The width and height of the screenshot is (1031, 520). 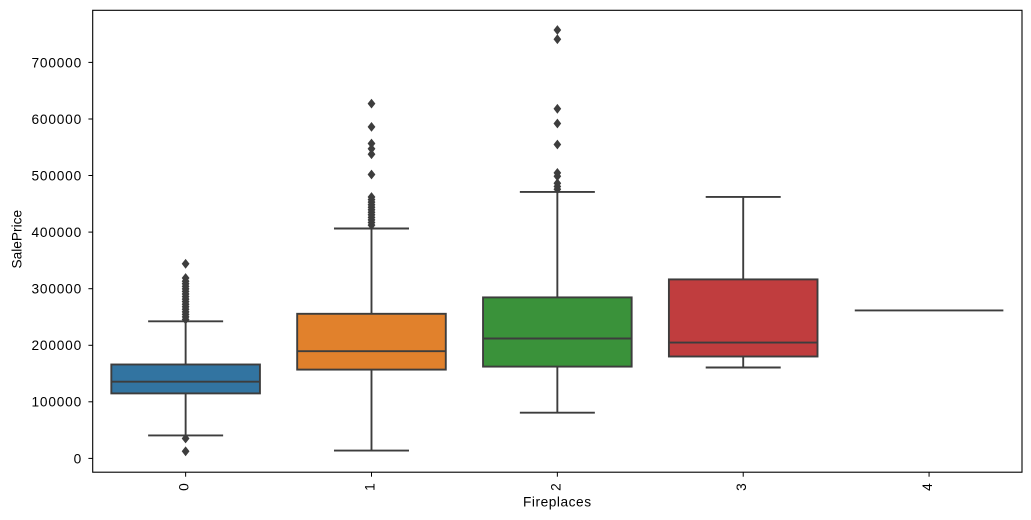 I want to click on svg-text: 3, so click(x=741, y=487).